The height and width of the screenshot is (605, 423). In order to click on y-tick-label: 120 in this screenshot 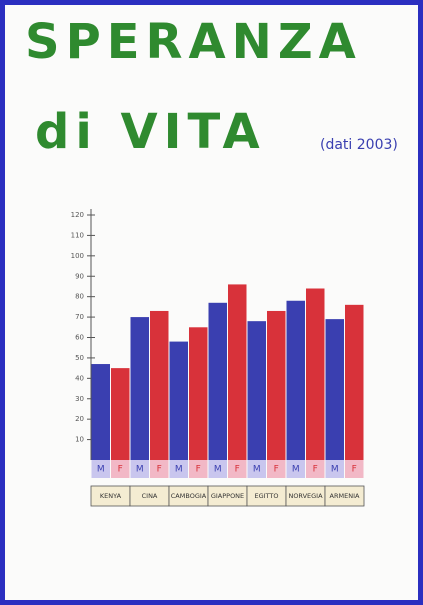, I will do `click(77, 215)`.